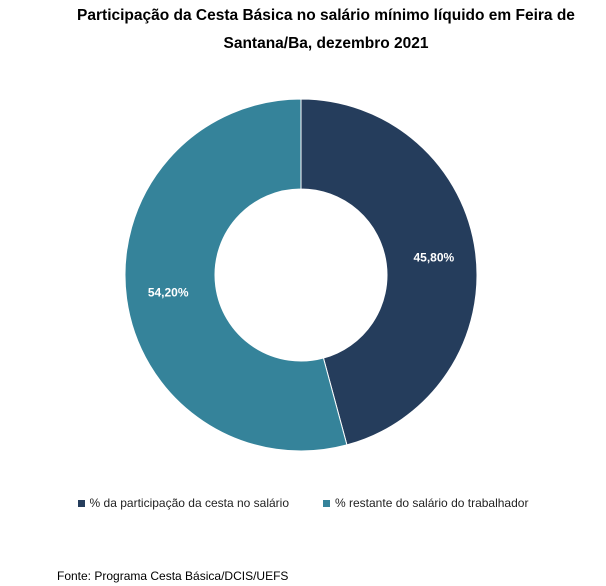  What do you see at coordinates (81, 503) in the screenshot?
I see `legend-swatch-cesta` at bounding box center [81, 503].